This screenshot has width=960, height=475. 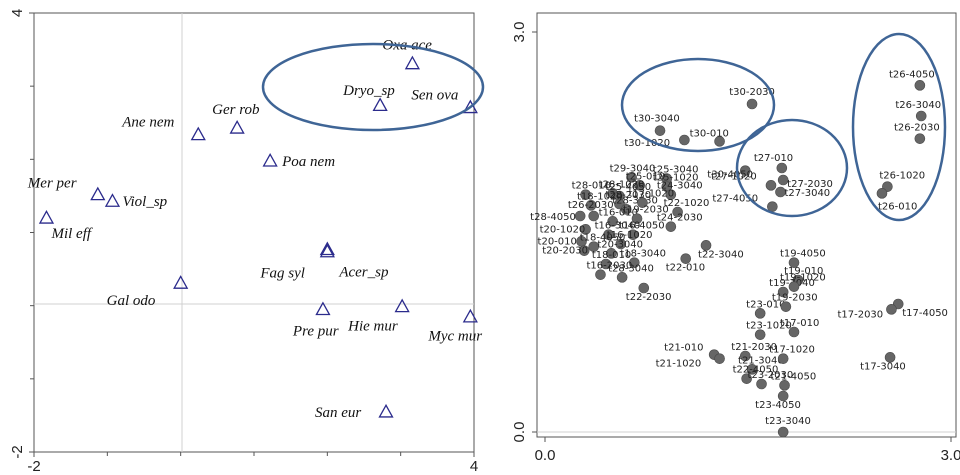 I want to click on site-label: t24-2030, so click(x=680, y=218).